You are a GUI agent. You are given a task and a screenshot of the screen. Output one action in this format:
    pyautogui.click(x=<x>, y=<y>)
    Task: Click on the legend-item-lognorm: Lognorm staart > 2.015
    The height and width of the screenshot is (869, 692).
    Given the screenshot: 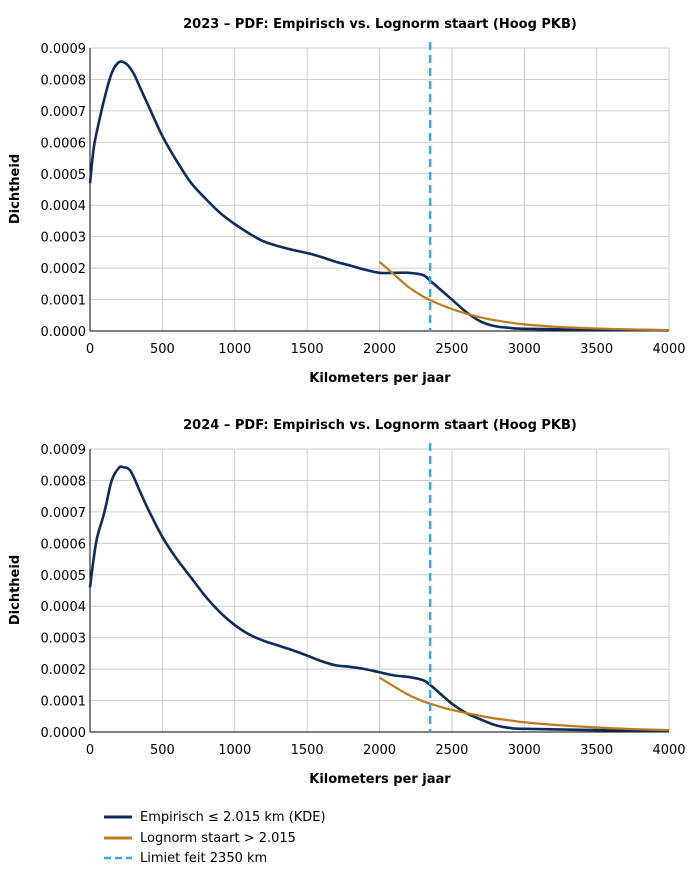 What is the action you would take?
    pyautogui.click(x=200, y=838)
    